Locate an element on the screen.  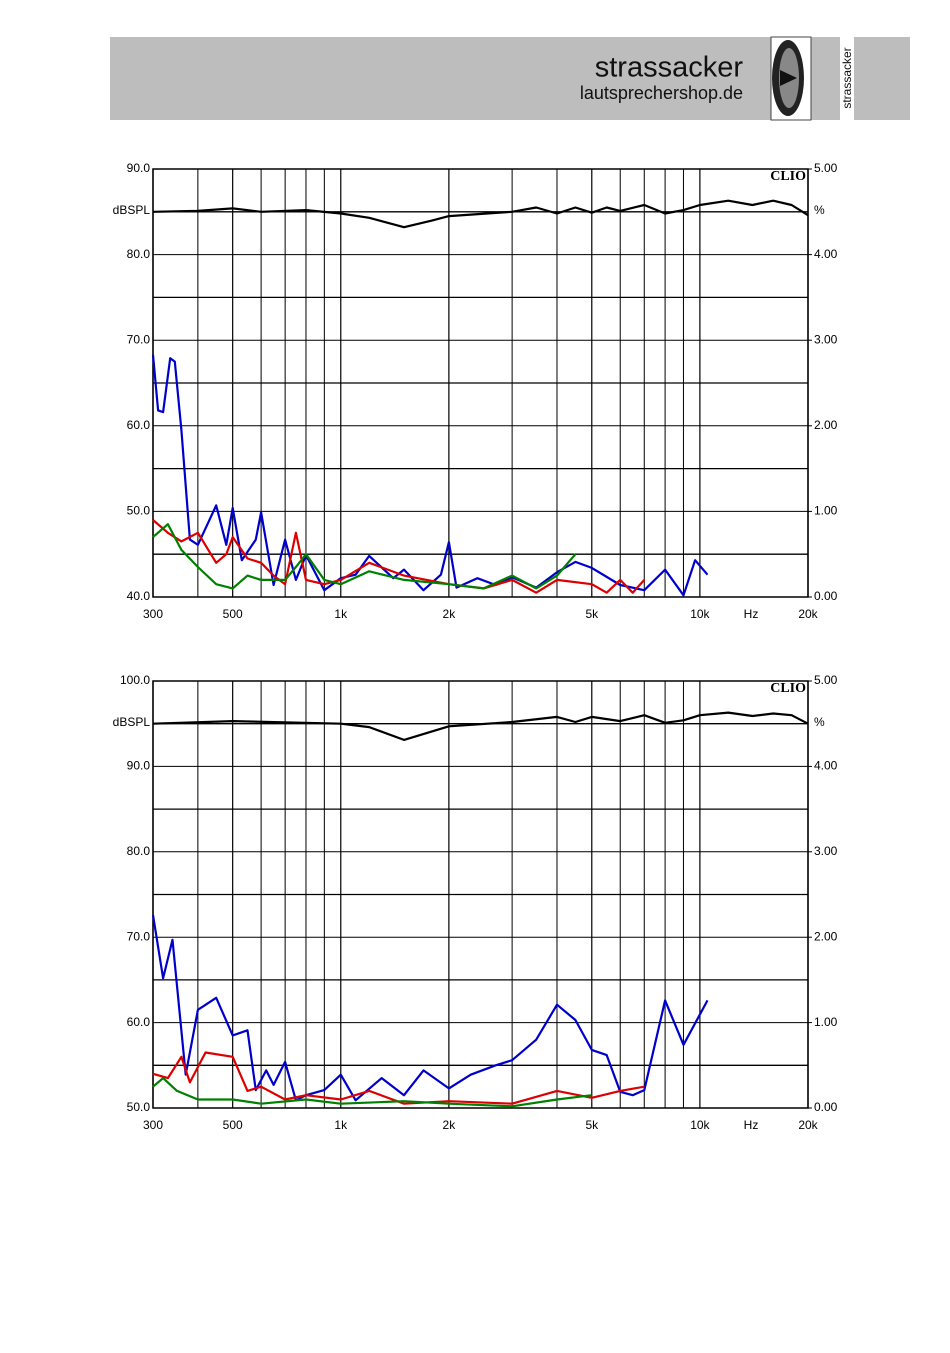
vertical-brand: strassacker is located at coordinates (847, 77).